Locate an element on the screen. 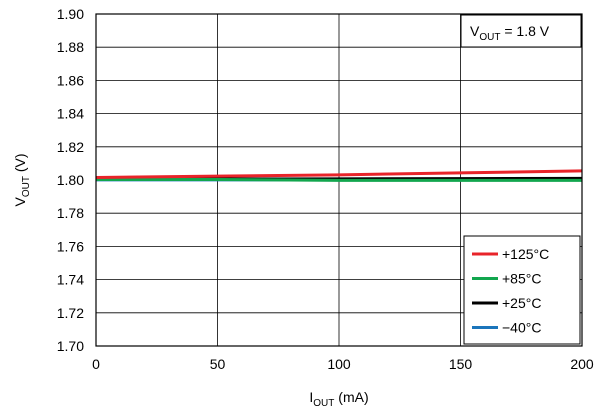 The height and width of the screenshot is (411, 597). y-tick-label: 1.74 is located at coordinates (70, 280).